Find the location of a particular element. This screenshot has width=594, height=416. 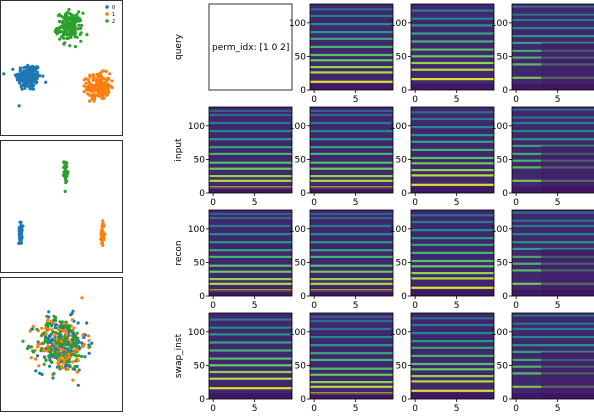

scatter-middle is located at coordinates (61, 206).